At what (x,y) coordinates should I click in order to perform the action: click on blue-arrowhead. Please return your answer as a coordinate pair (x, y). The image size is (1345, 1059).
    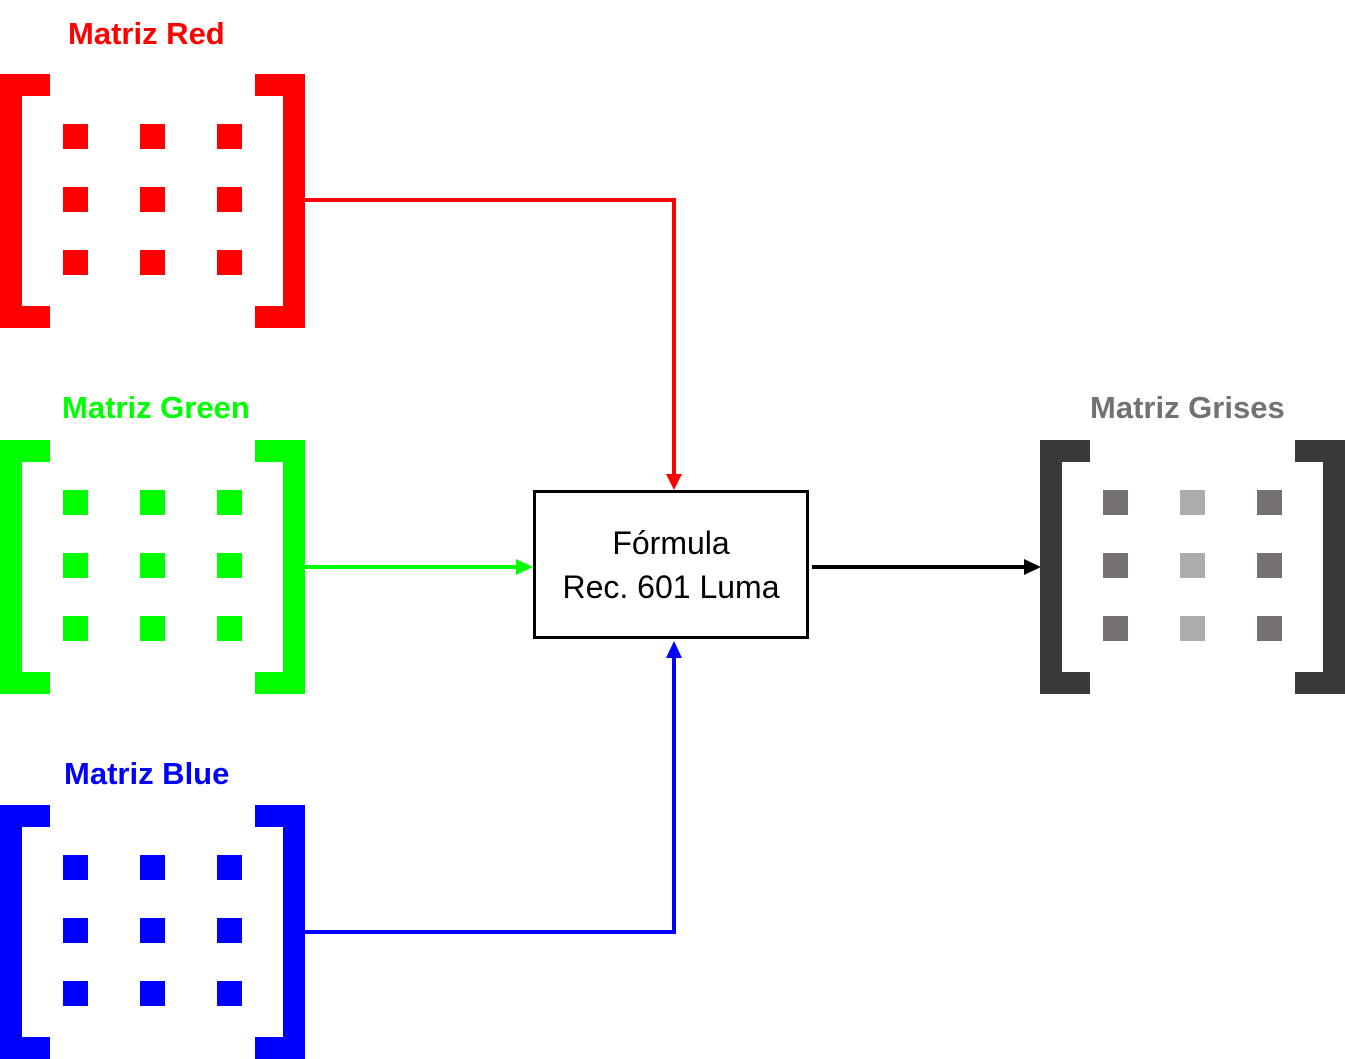
    Looking at the image, I should click on (674, 649).